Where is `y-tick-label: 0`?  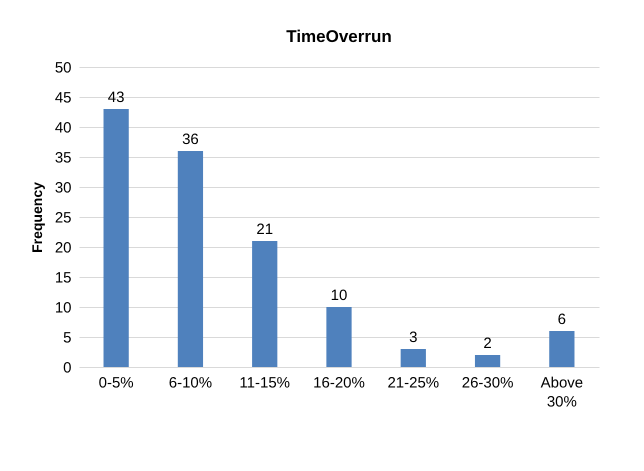 y-tick-label: 0 is located at coordinates (67, 368).